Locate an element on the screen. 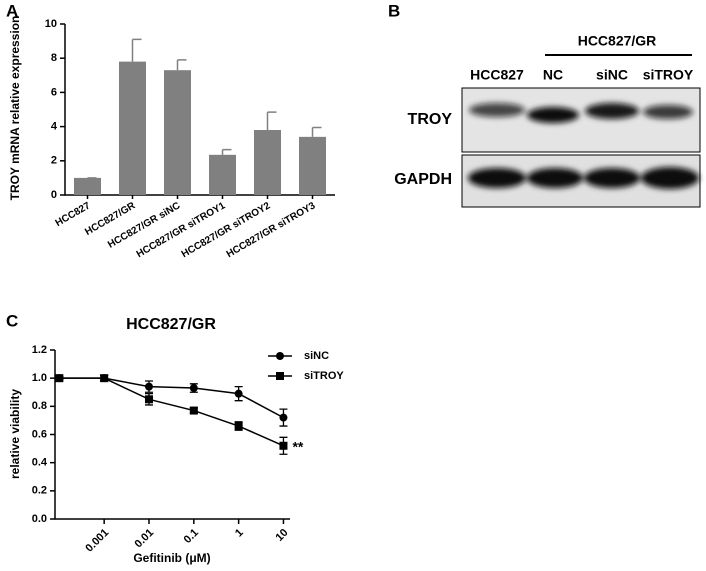 This screenshot has height=571, width=706. x-tick-label: 0.1 is located at coordinates (191, 536).